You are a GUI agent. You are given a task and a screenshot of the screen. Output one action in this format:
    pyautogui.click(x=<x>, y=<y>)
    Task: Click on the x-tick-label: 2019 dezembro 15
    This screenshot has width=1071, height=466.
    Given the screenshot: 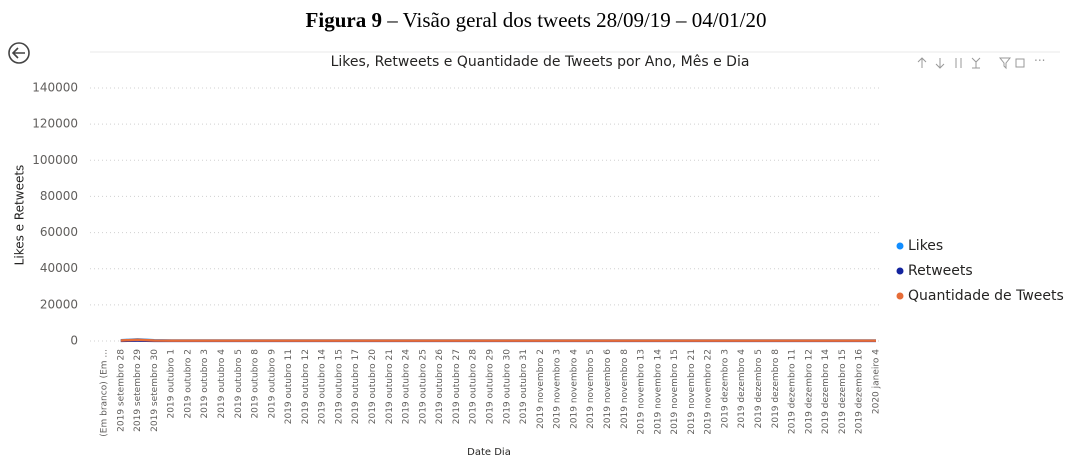 What is the action you would take?
    pyautogui.click(x=843, y=391)
    